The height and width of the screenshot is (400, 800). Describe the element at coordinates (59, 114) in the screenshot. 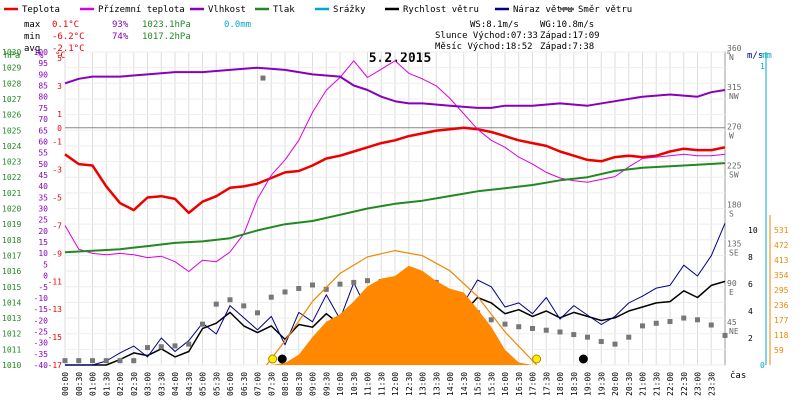

I see `temperature-tick-label: 1` at that location.